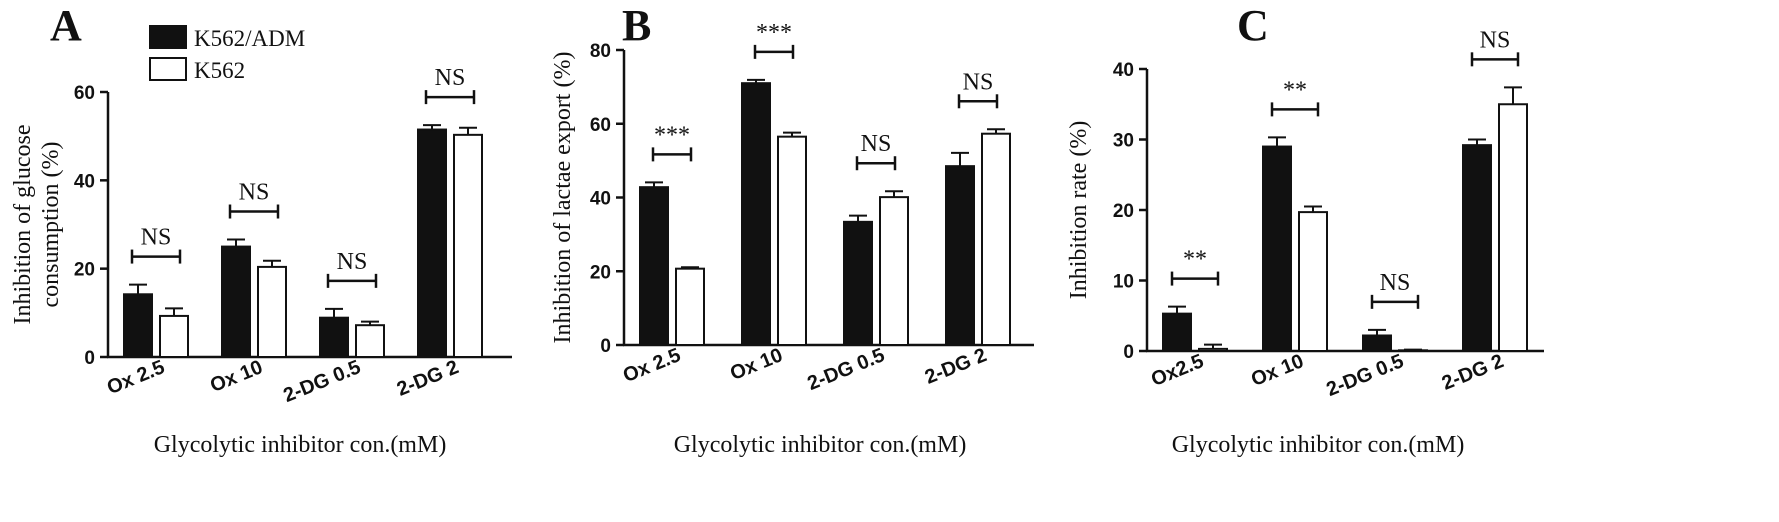 The image size is (1779, 522). I want to click on legend: K562/ADM K562, so click(227, 54).